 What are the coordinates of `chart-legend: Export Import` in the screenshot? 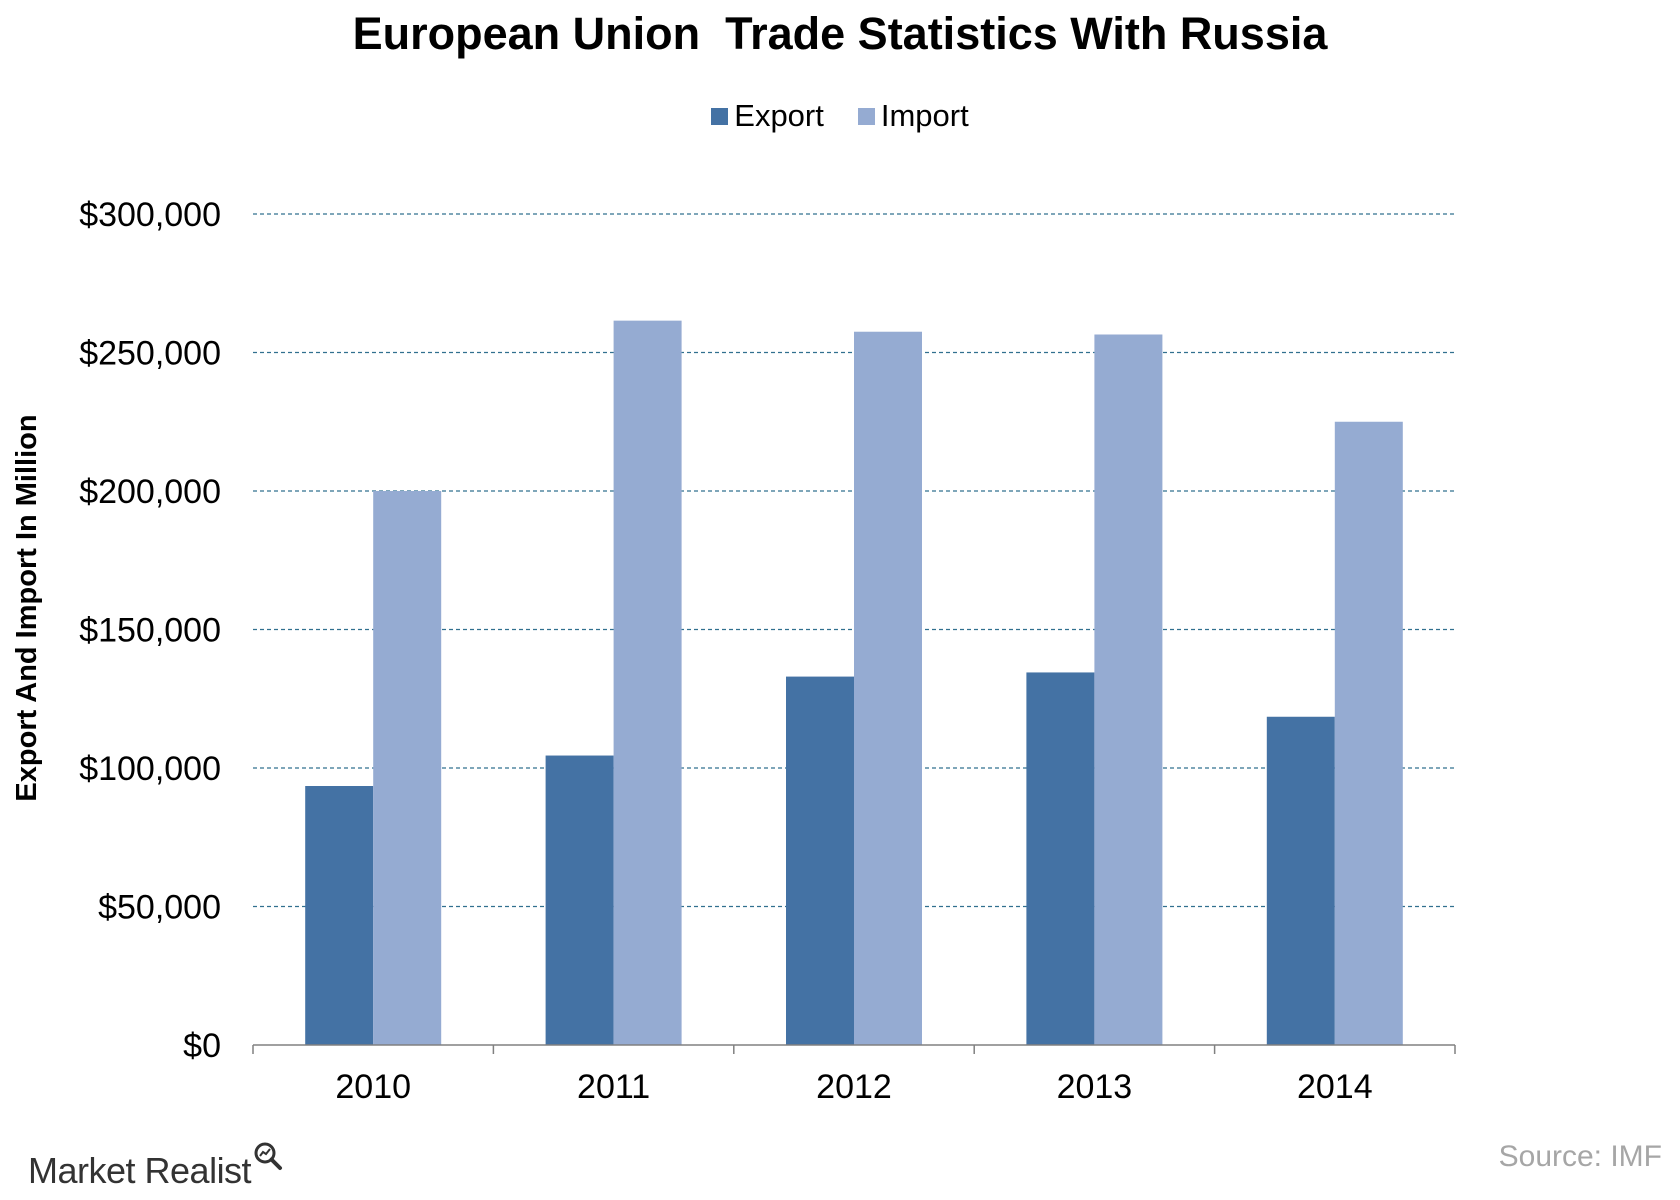 It's located at (840, 116).